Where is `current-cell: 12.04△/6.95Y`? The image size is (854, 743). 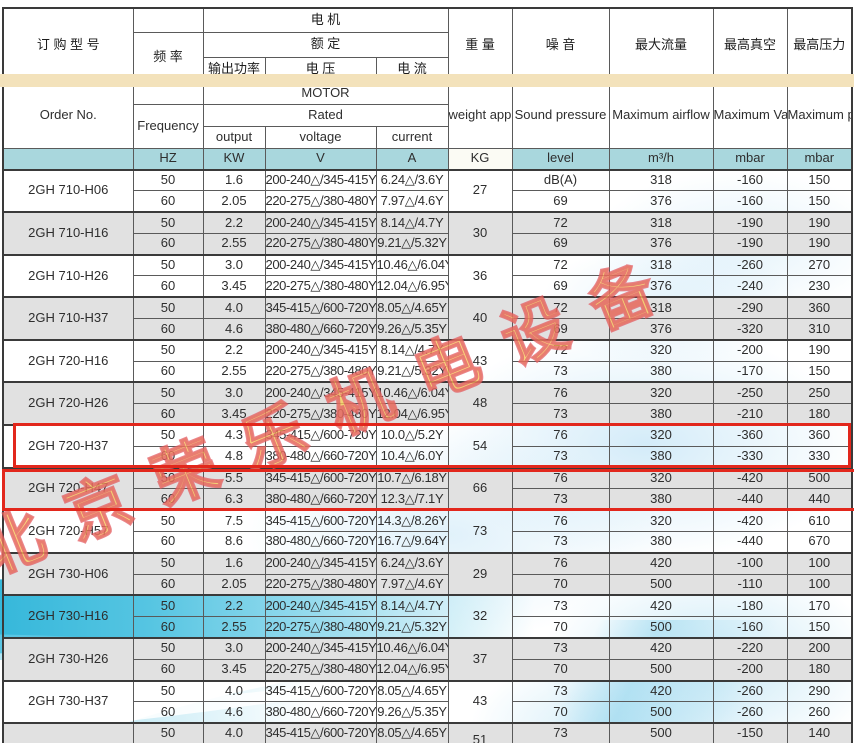
current-cell: 12.04△/6.95Y is located at coordinates (412, 414).